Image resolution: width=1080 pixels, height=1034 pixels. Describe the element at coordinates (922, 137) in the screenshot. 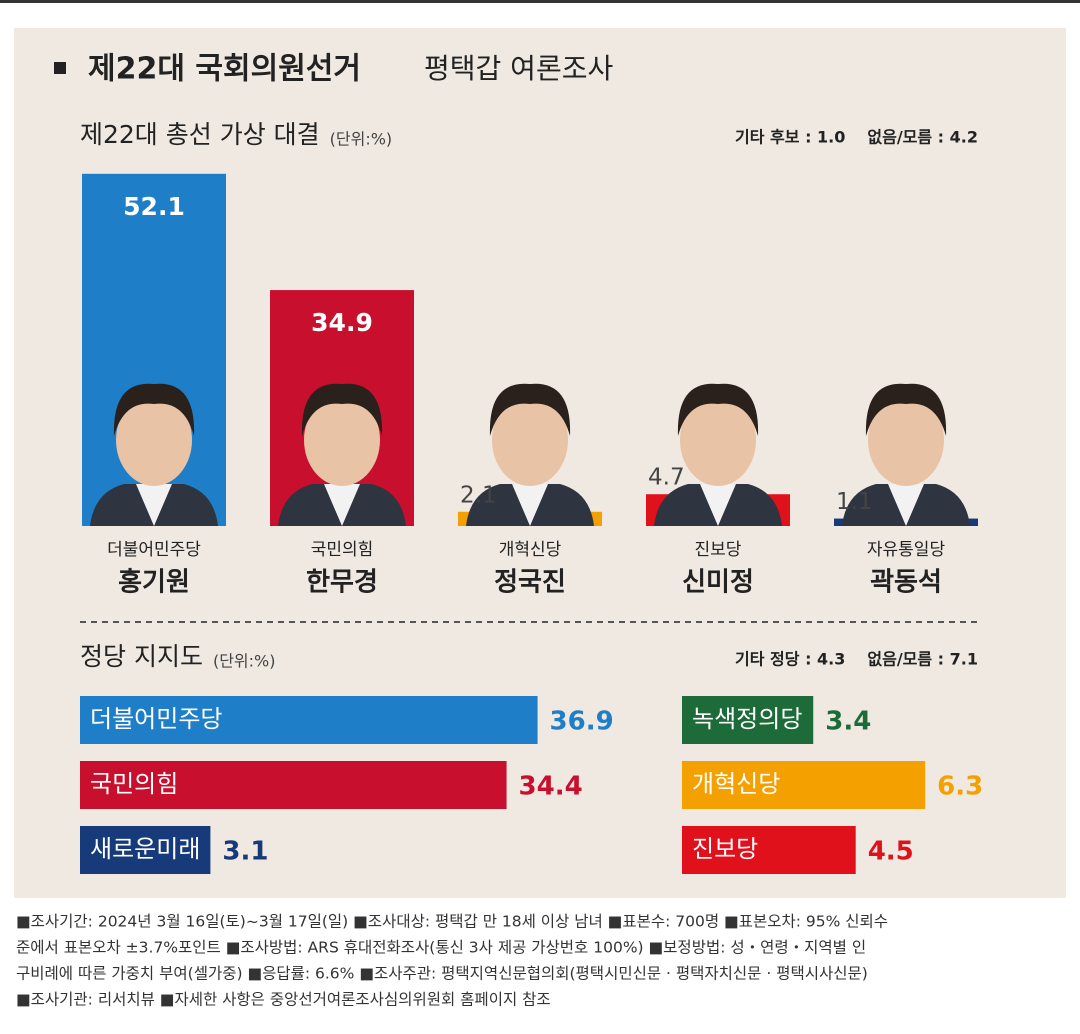

I see `note: 없음/모름 : 4.2` at that location.